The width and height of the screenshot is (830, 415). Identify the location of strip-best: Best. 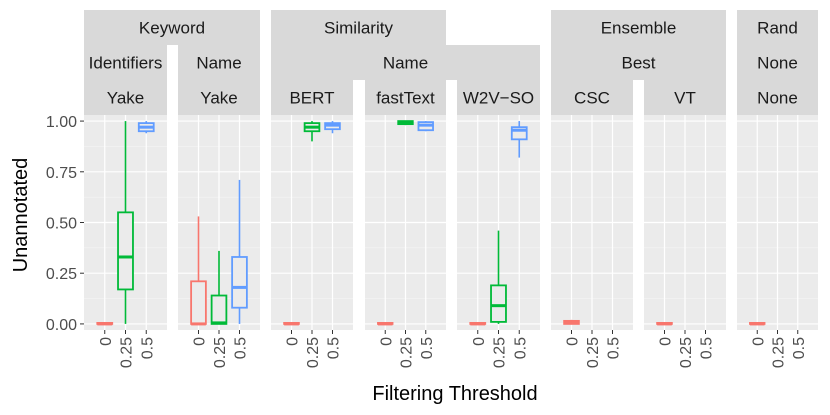
(638, 62).